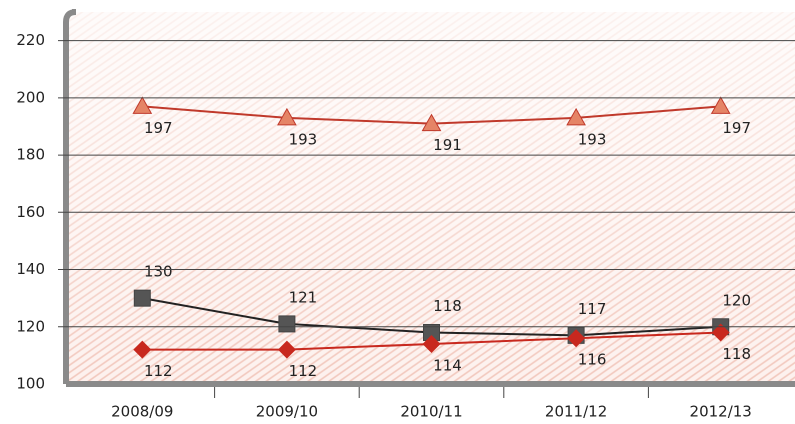 The height and width of the screenshot is (424, 795). I want to click on data-label: 130, so click(158, 272).